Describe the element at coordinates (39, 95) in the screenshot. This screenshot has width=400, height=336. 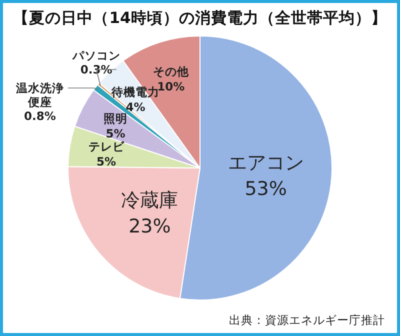
I see `slice-label: 温水洗浄便座` at that location.